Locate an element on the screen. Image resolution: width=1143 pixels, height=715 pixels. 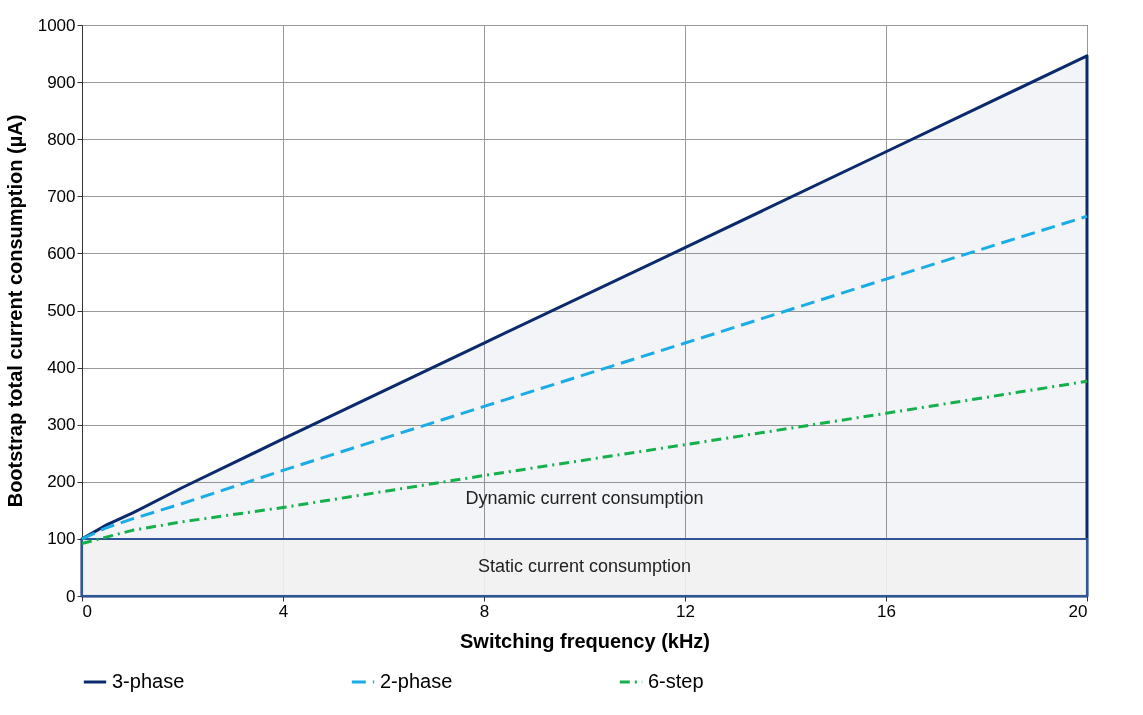
x-tick-label: 12 is located at coordinates (685, 611).